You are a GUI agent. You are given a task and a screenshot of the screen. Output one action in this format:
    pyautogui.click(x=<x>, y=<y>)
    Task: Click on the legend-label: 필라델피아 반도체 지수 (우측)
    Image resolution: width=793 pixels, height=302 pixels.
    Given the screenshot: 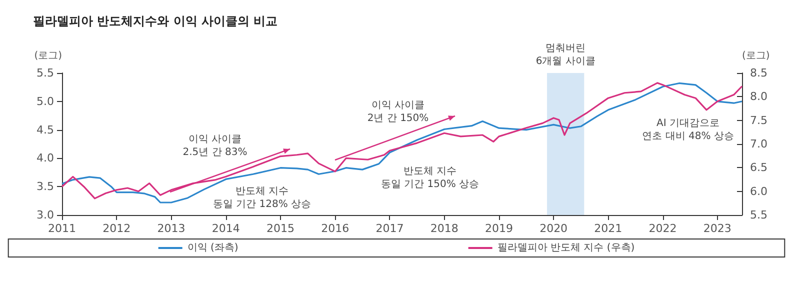 What is the action you would take?
    pyautogui.click(x=566, y=248)
    